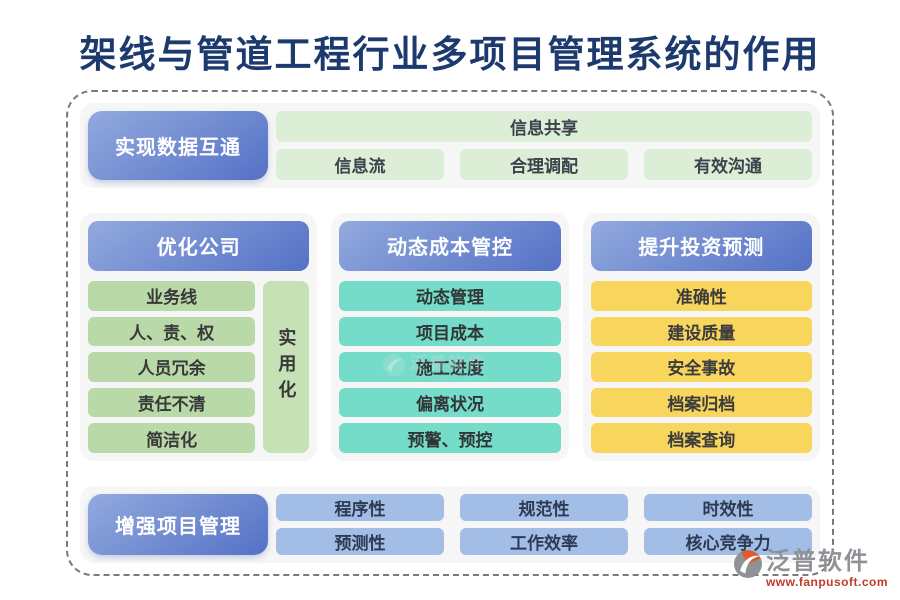 The height and width of the screenshot is (600, 900). Describe the element at coordinates (544, 145) in the screenshot. I see `data-interop-items: 信息共享 信息流 合理调配 有效沟通` at that location.